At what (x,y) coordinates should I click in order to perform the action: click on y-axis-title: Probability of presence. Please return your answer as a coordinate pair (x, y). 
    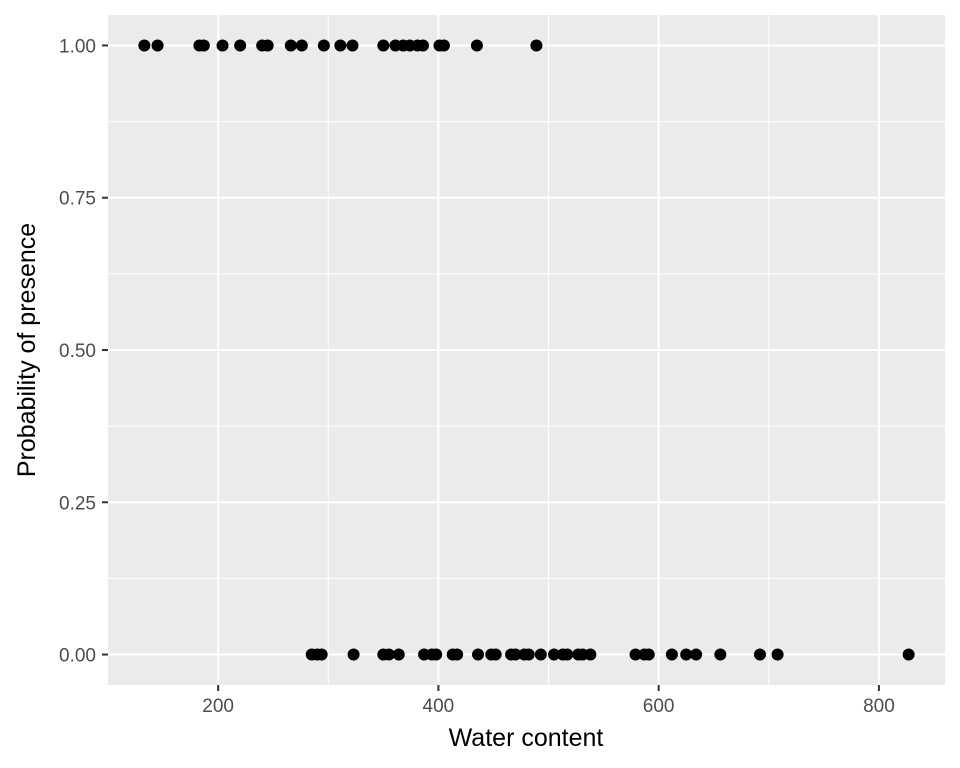
    Looking at the image, I should click on (27, 350).